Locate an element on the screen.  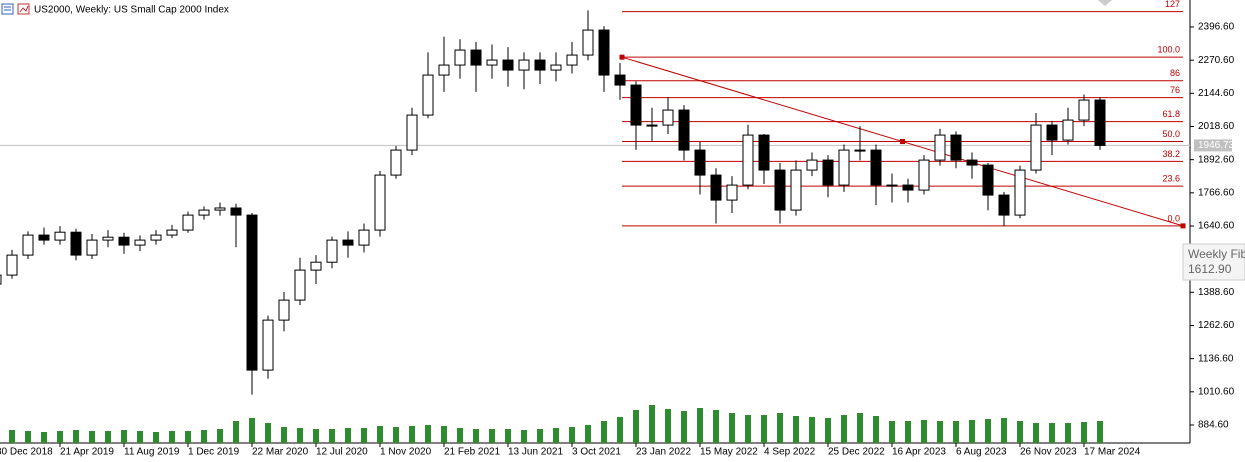
x-tick-label: 11 Aug 2019 is located at coordinates (152, 452).